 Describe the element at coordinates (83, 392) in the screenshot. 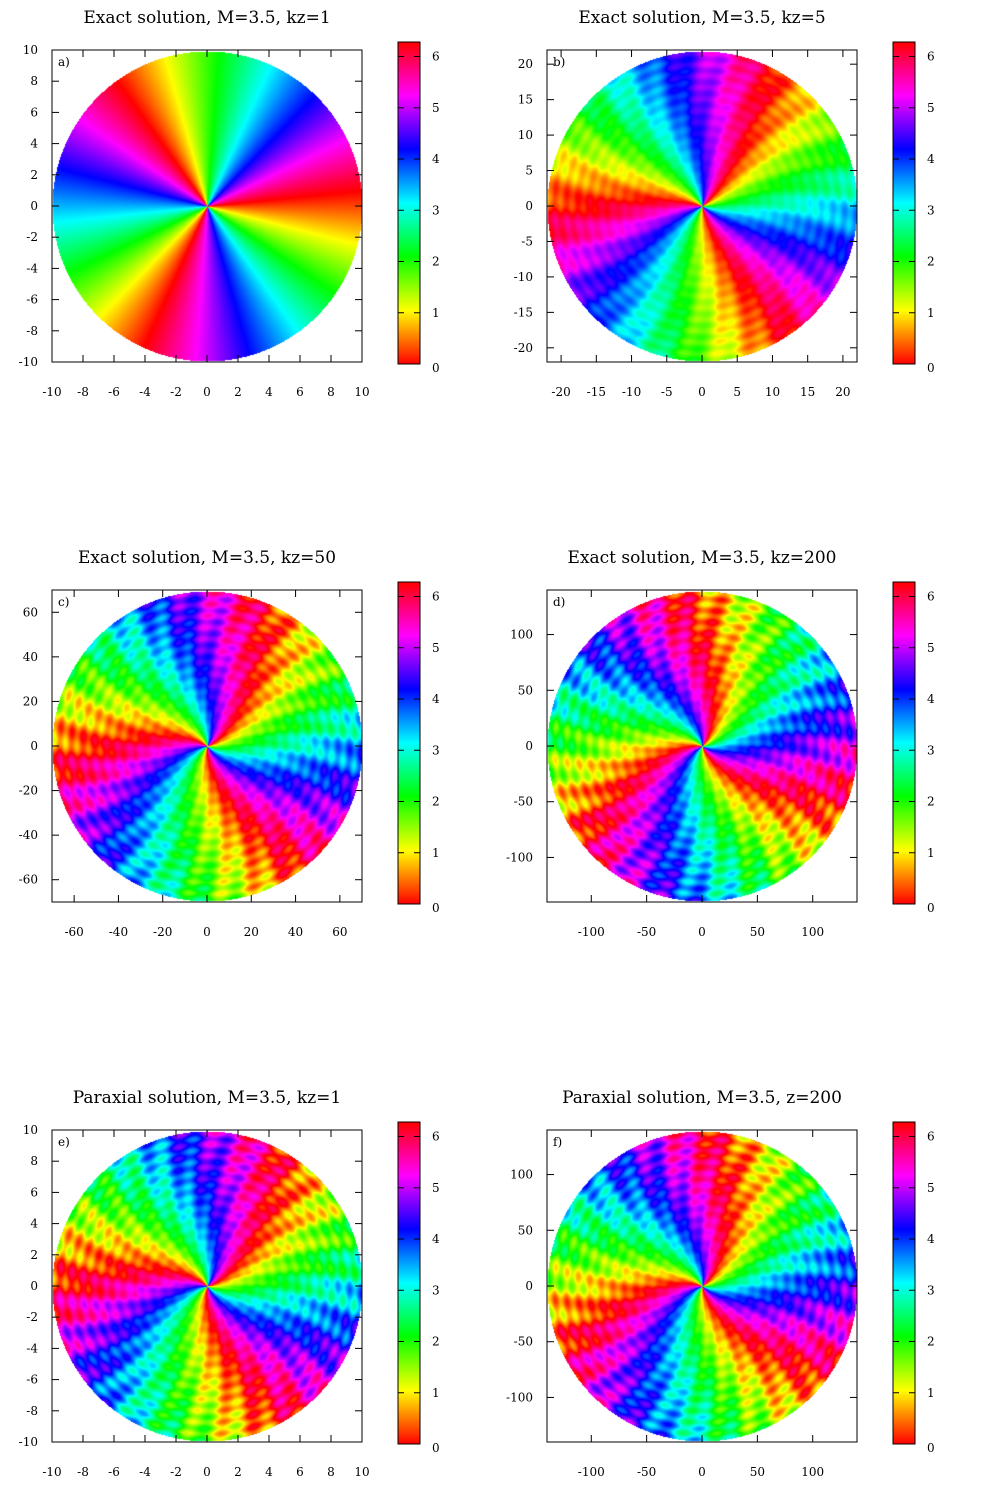

I see `x-tick-label: -8` at that location.